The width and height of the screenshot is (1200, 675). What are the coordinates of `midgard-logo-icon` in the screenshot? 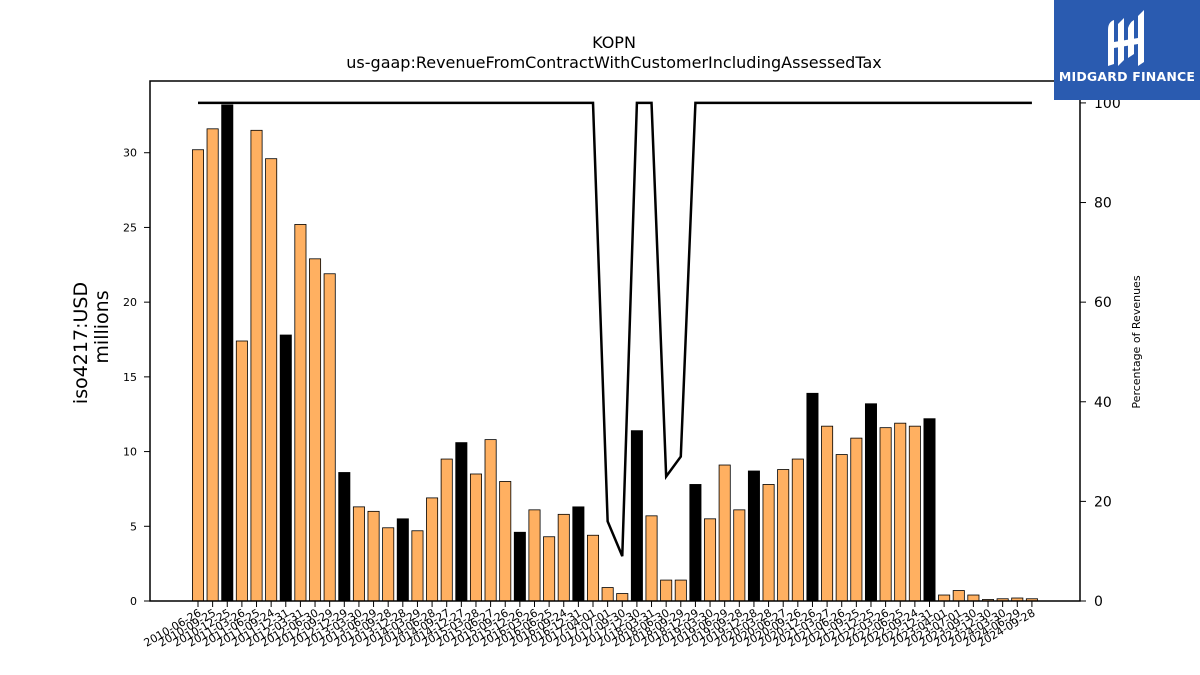 It's located at (1126, 38).